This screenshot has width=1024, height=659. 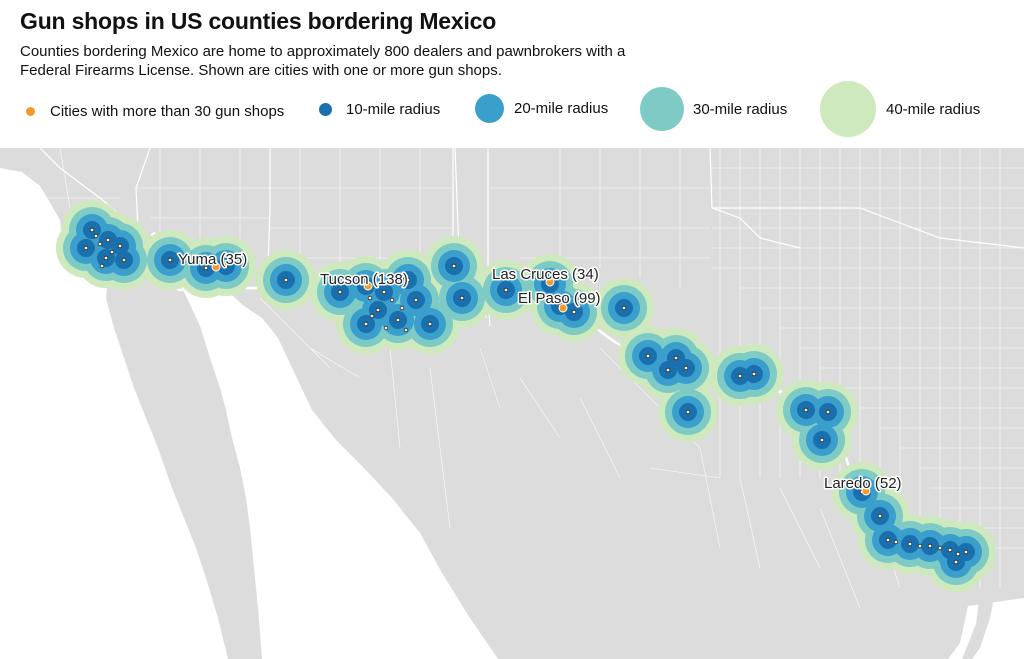 What do you see at coordinates (167, 111) in the screenshot?
I see `legend-label: Cities with more than 30 gun shops` at bounding box center [167, 111].